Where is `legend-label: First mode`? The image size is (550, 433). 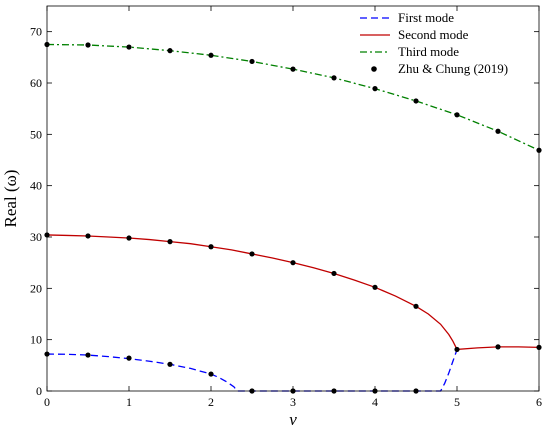 legend-label: First mode is located at coordinates (426, 17).